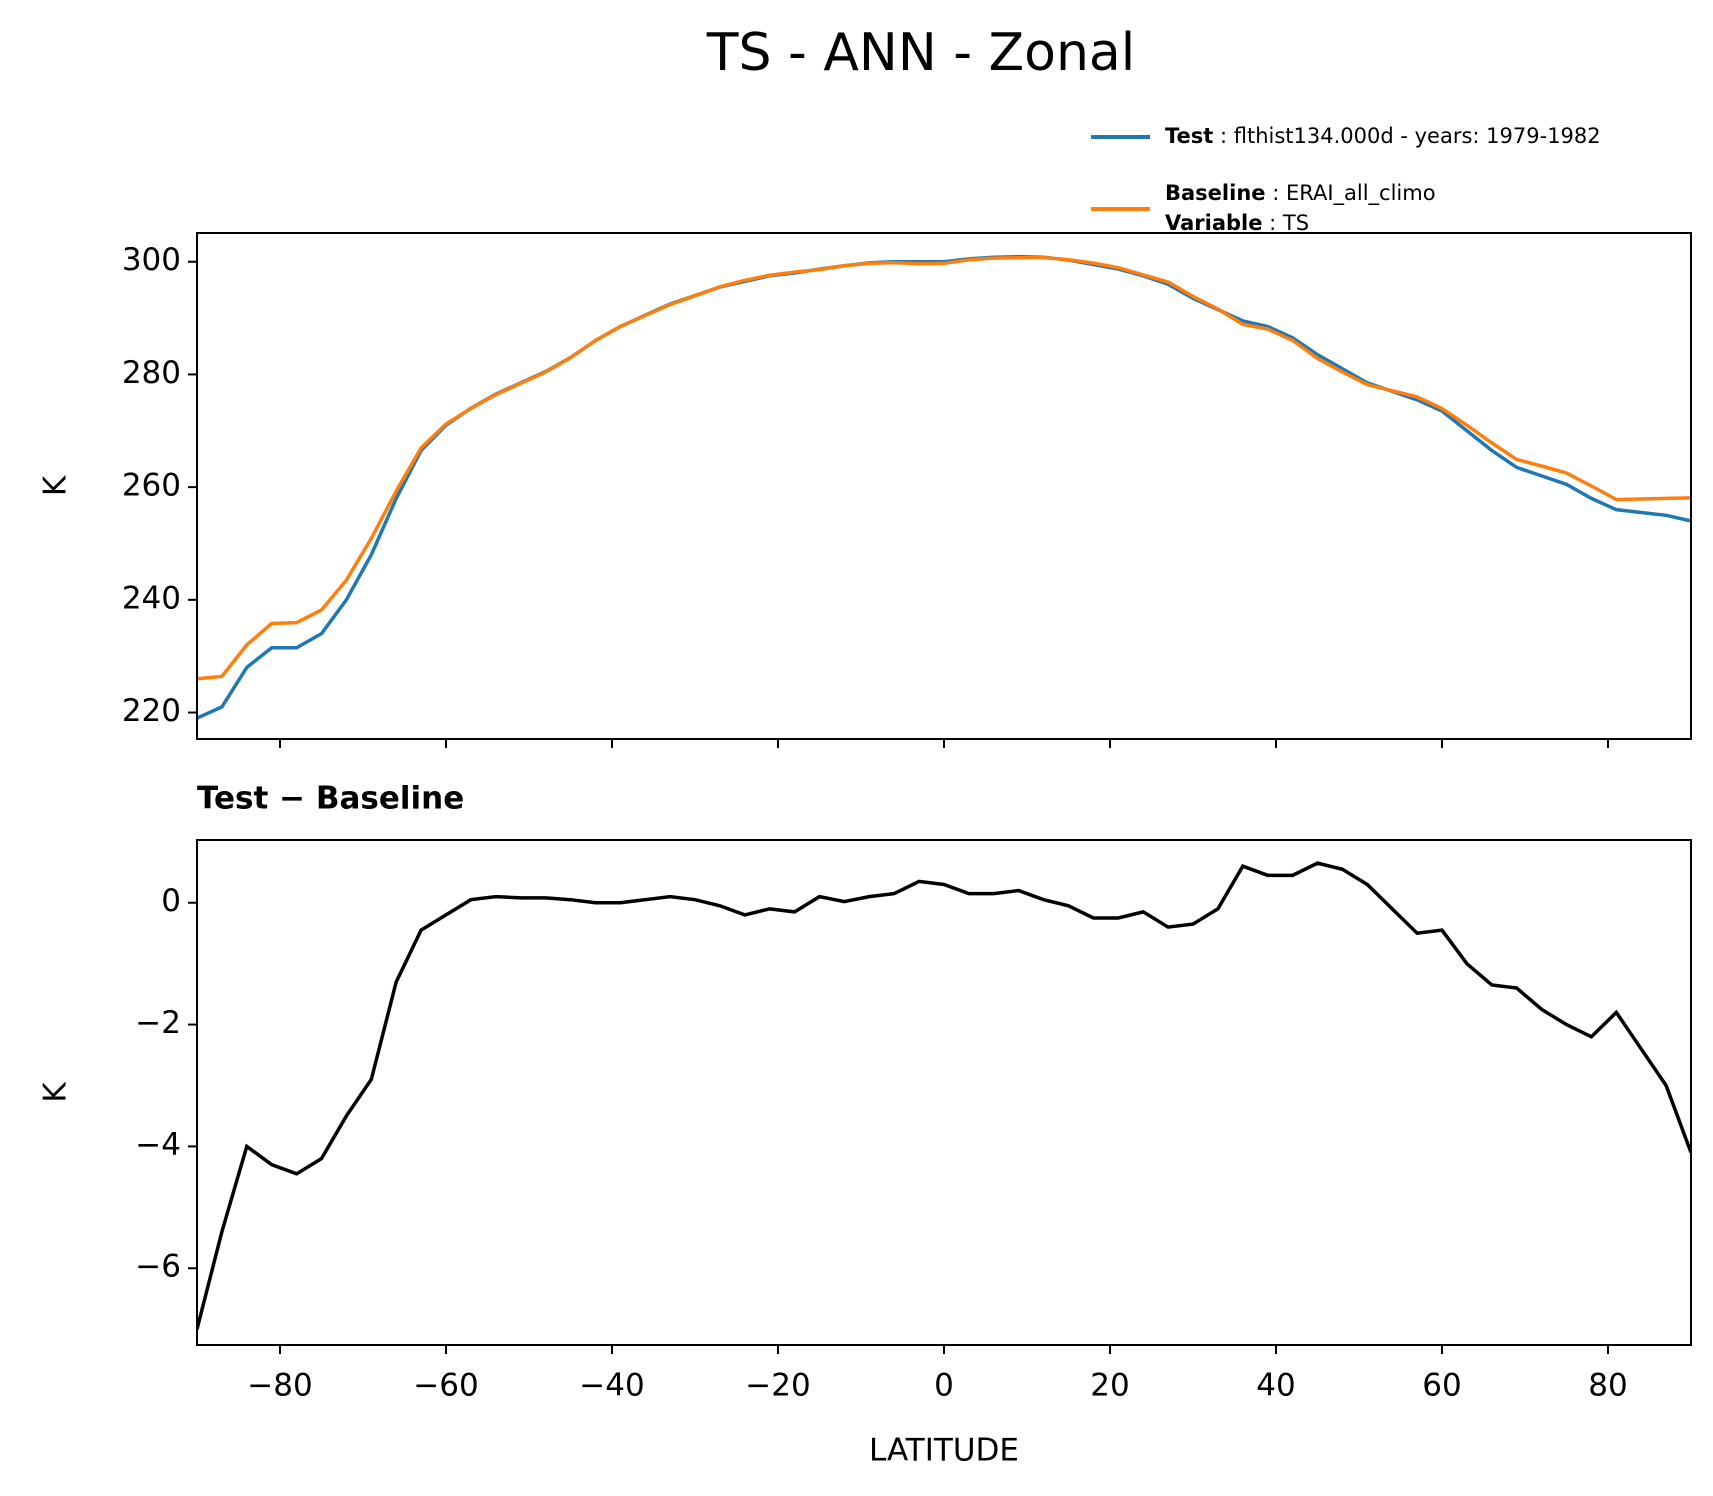 Image resolution: width=1713 pixels, height=1496 pixels. Describe the element at coordinates (158, 1145) in the screenshot. I see `y-tick-label: −4` at that location.